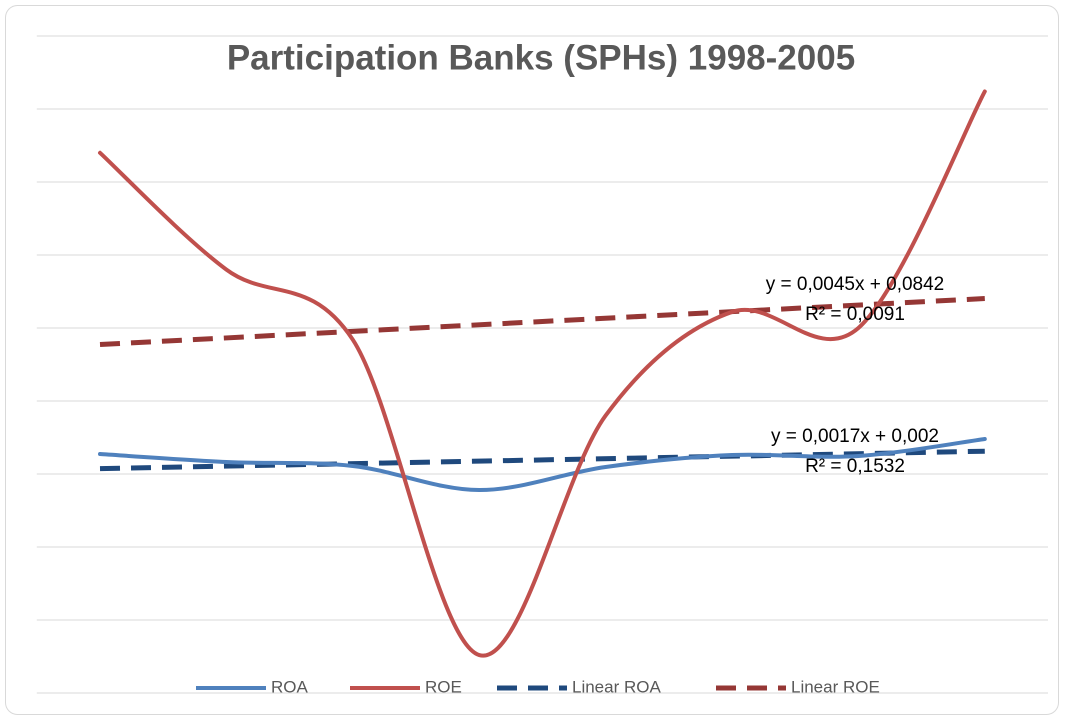 The image size is (1065, 721). I want to click on series-line, so click(542, 464).